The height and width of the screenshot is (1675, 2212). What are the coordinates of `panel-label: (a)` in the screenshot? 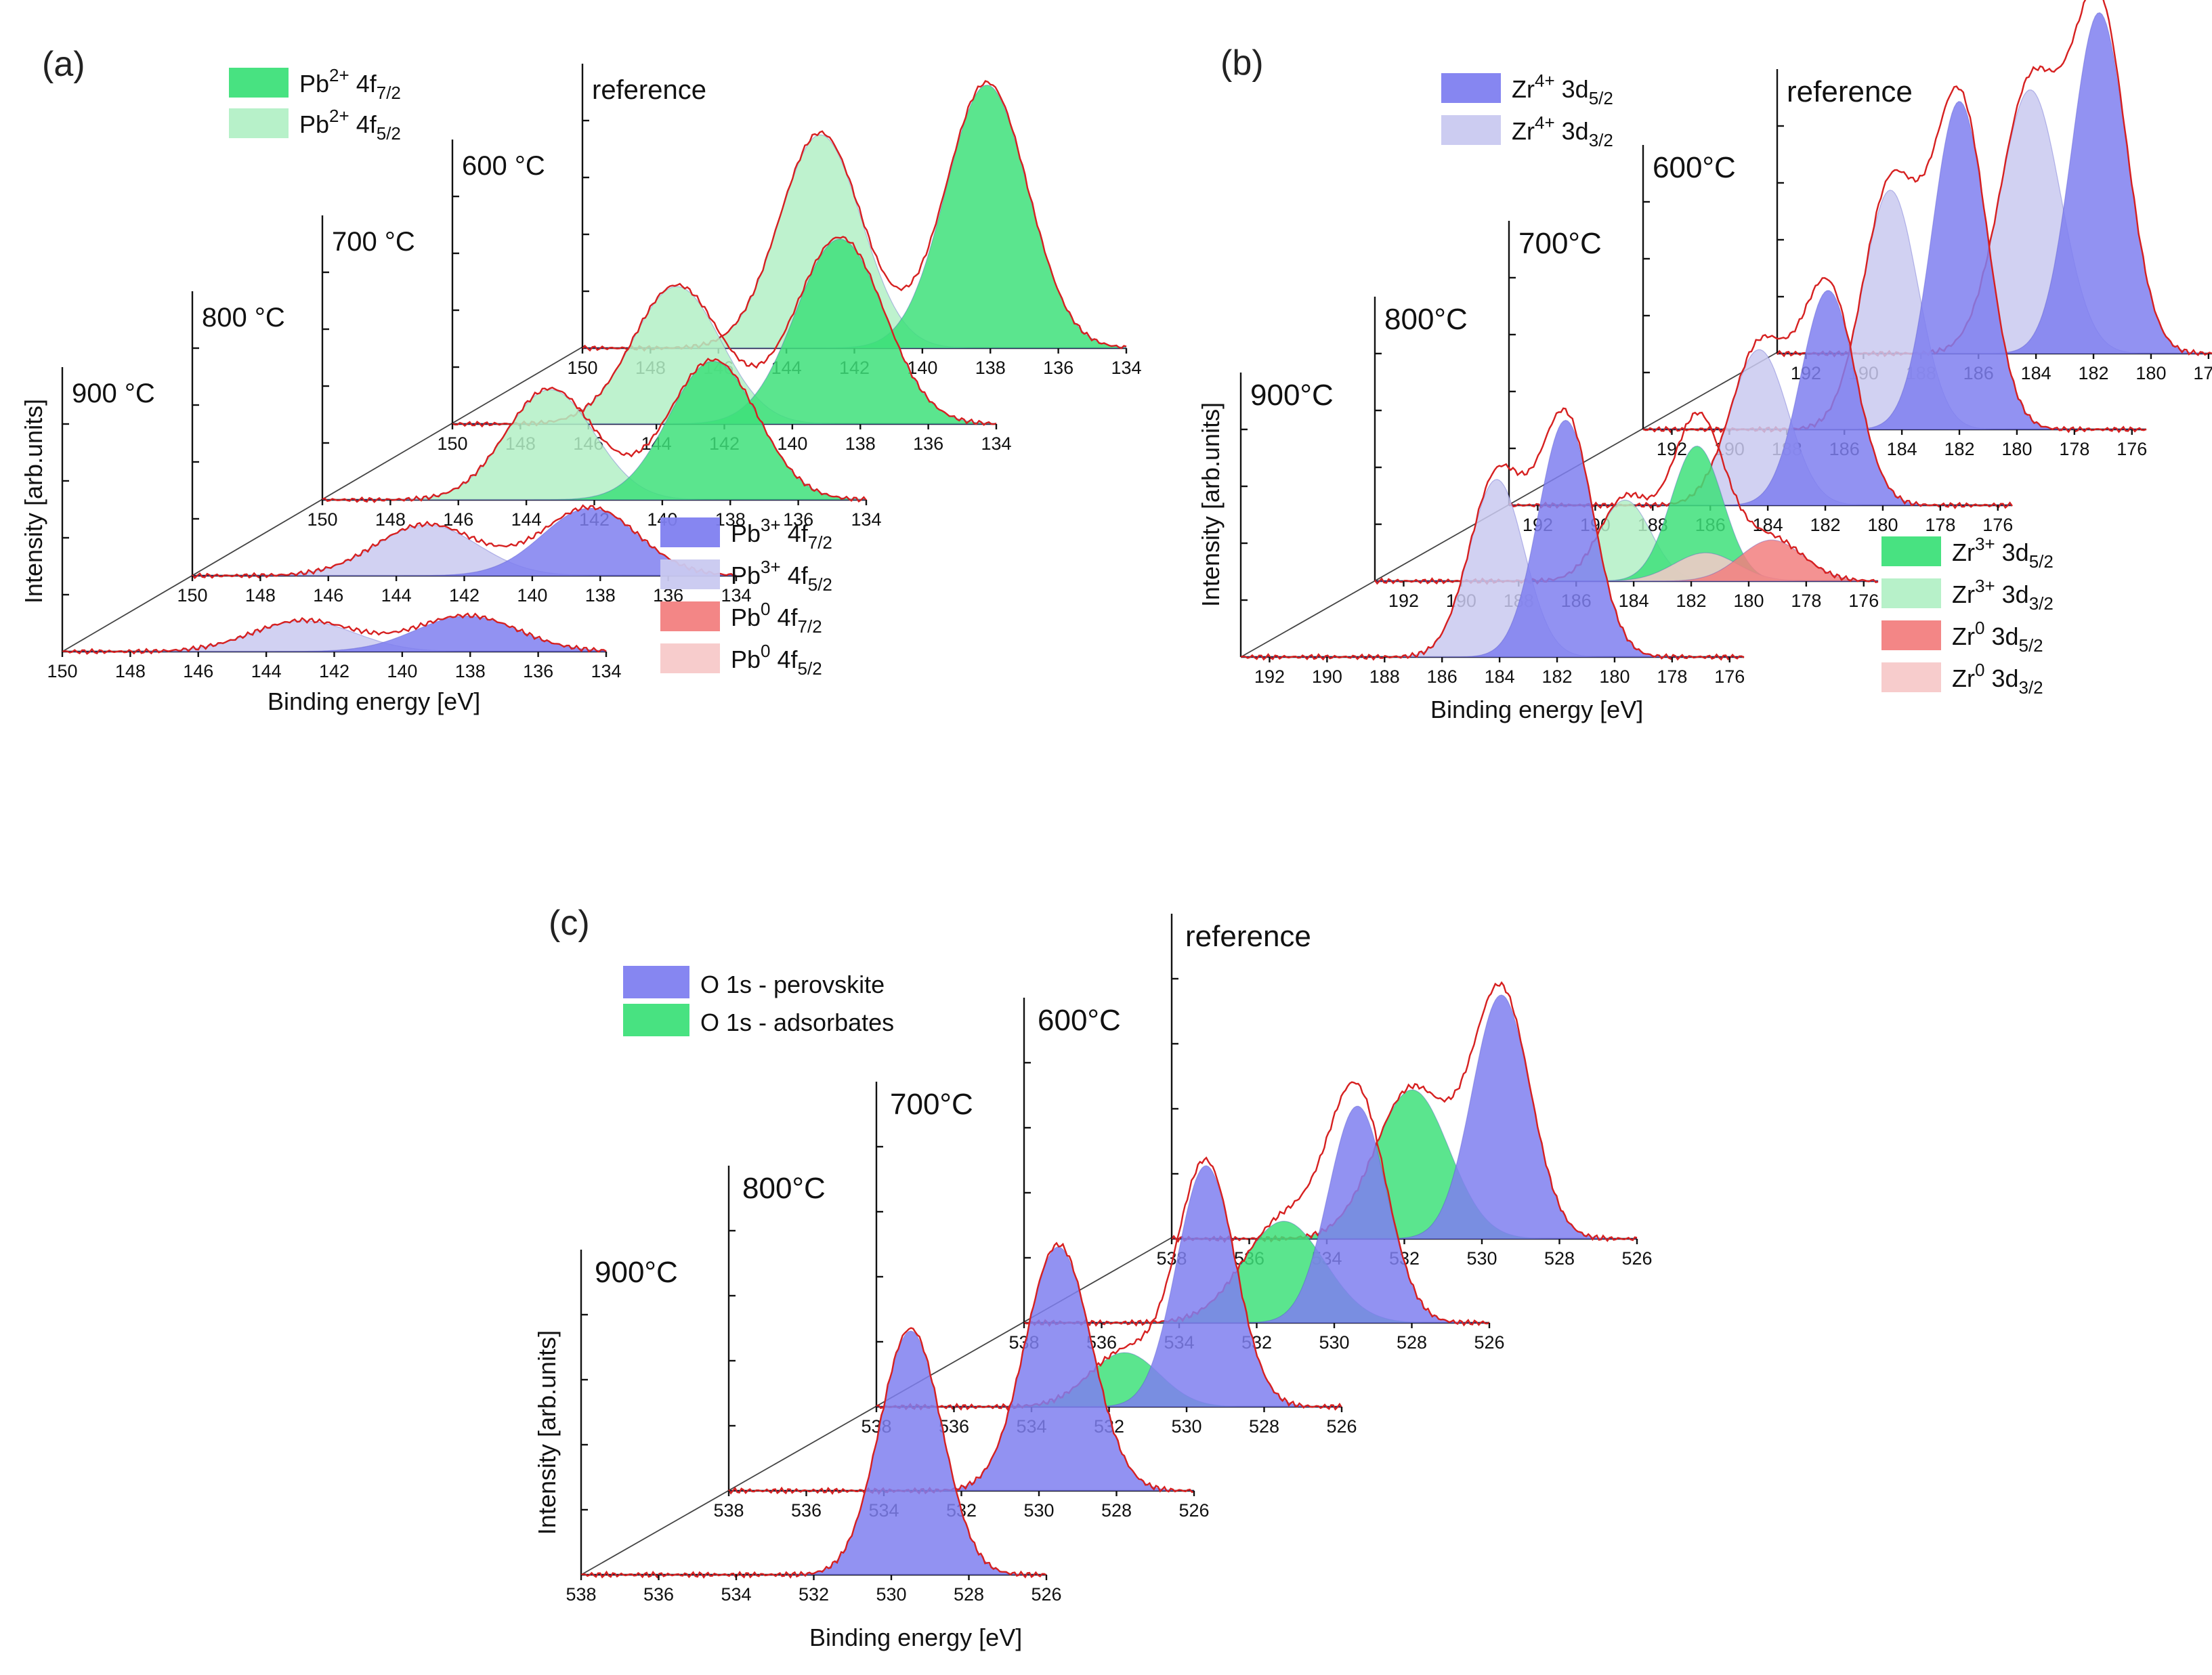 It's located at (63, 64).